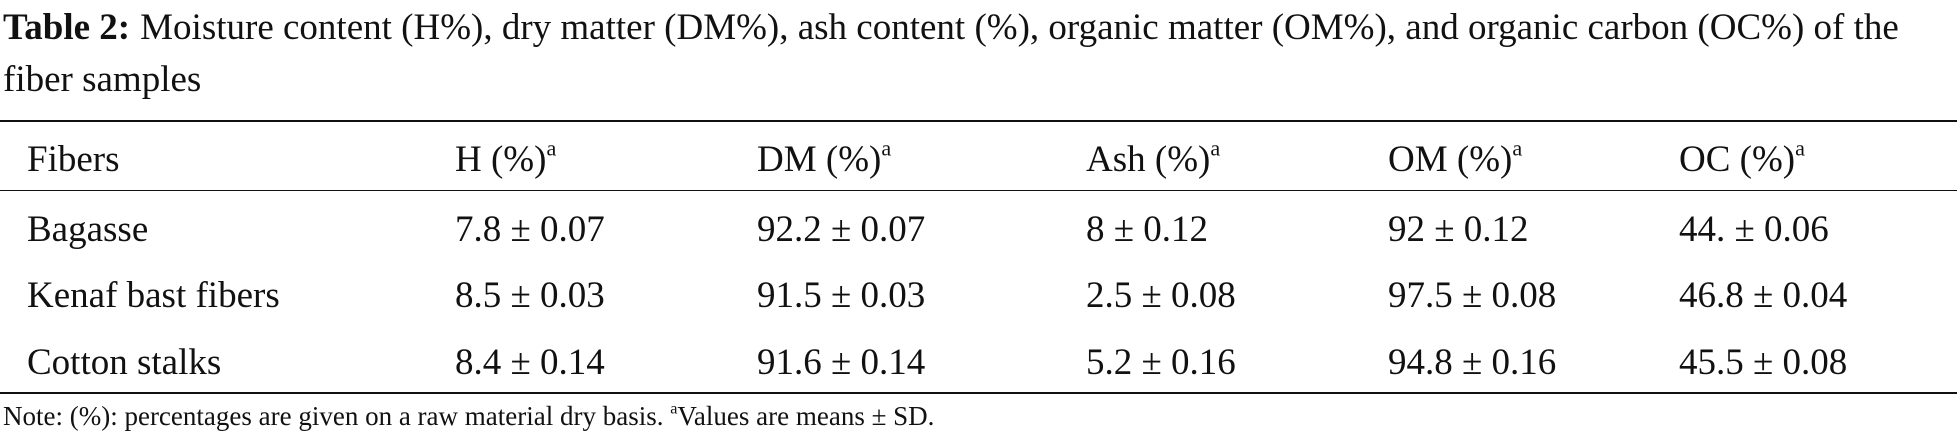 The width and height of the screenshot is (1957, 441). Describe the element at coordinates (1458, 229) in the screenshot. I see `data-cell: 92 ± 0.12` at that location.